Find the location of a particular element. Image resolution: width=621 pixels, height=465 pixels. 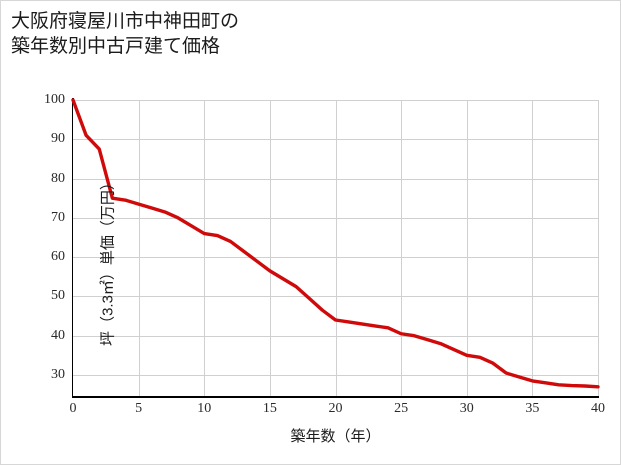

y-tick-label: 90 is located at coordinates (58, 139).